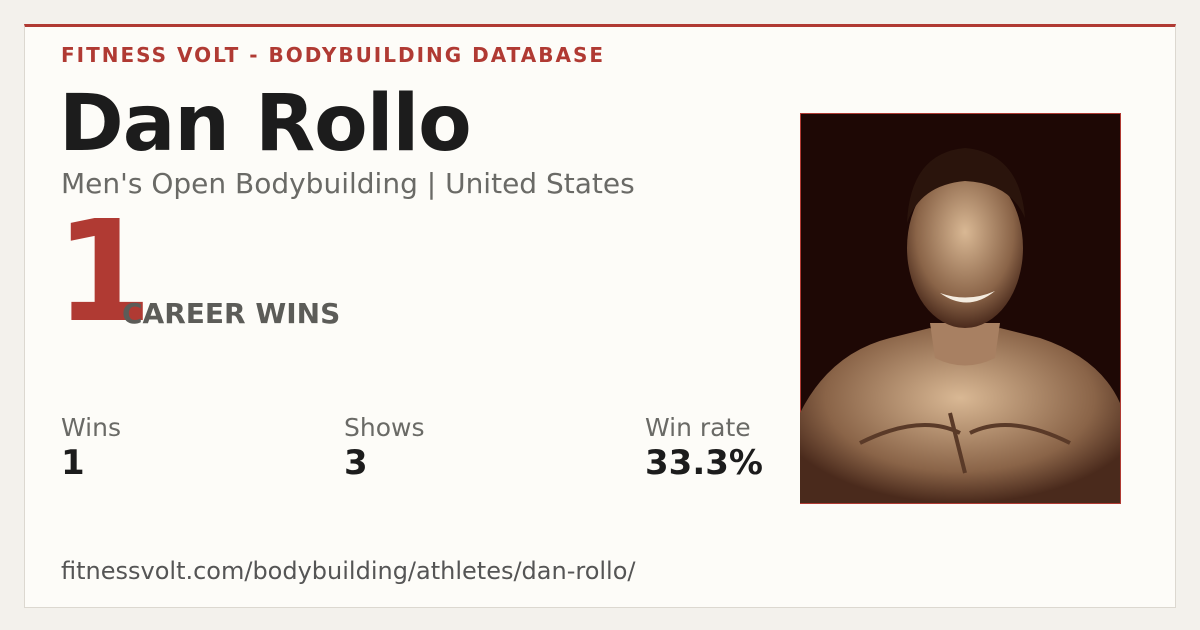 The image size is (1200, 630). What do you see at coordinates (104, 272) in the screenshot?
I see `highlight-number: 1` at bounding box center [104, 272].